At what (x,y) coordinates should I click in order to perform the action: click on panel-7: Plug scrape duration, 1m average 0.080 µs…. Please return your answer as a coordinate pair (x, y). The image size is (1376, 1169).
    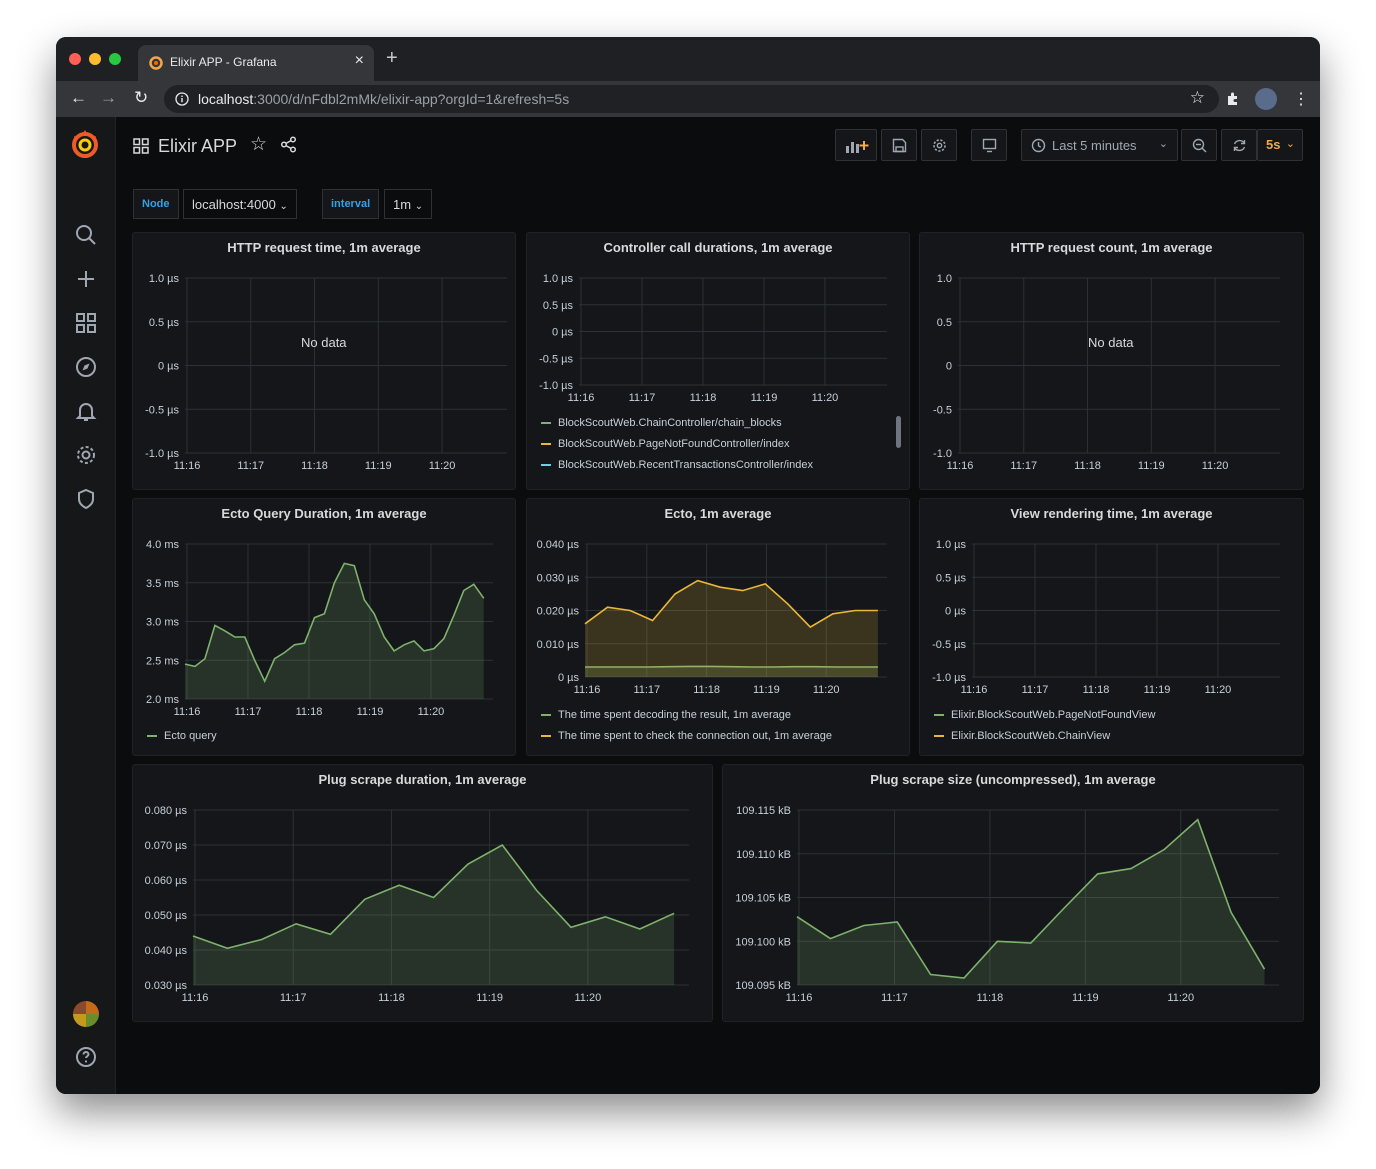
    Looking at the image, I should click on (422, 893).